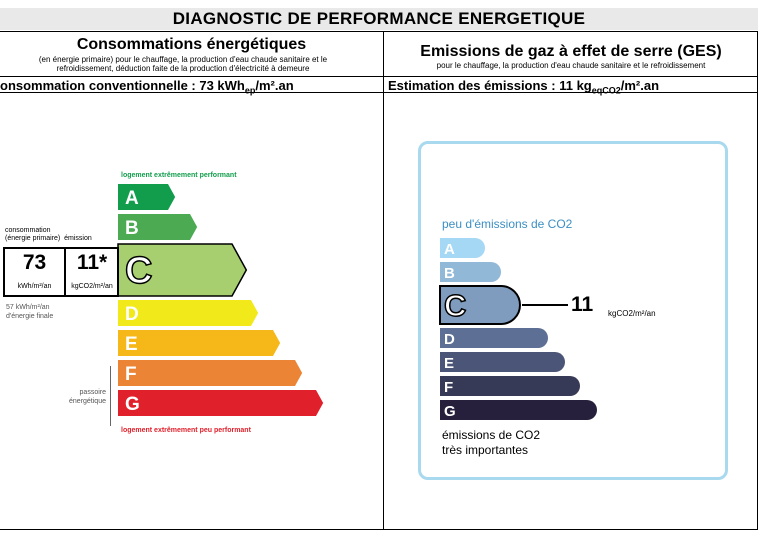  Describe the element at coordinates (34, 286) in the screenshot. I see `consumption-unit: kWh/m²/an` at that location.